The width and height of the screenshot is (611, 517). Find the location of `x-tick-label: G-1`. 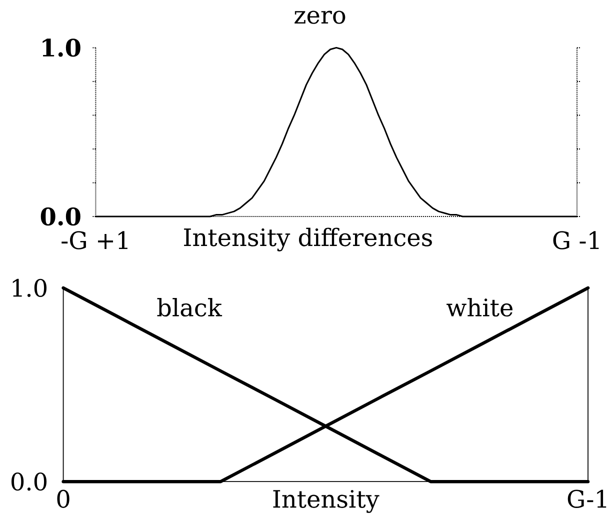

x-tick-label: G-1 is located at coordinates (587, 499).